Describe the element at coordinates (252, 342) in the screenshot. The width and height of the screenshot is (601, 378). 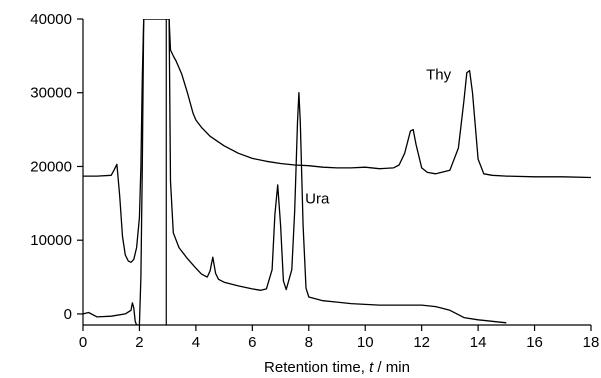
I see `x-tick-label: 6` at that location.